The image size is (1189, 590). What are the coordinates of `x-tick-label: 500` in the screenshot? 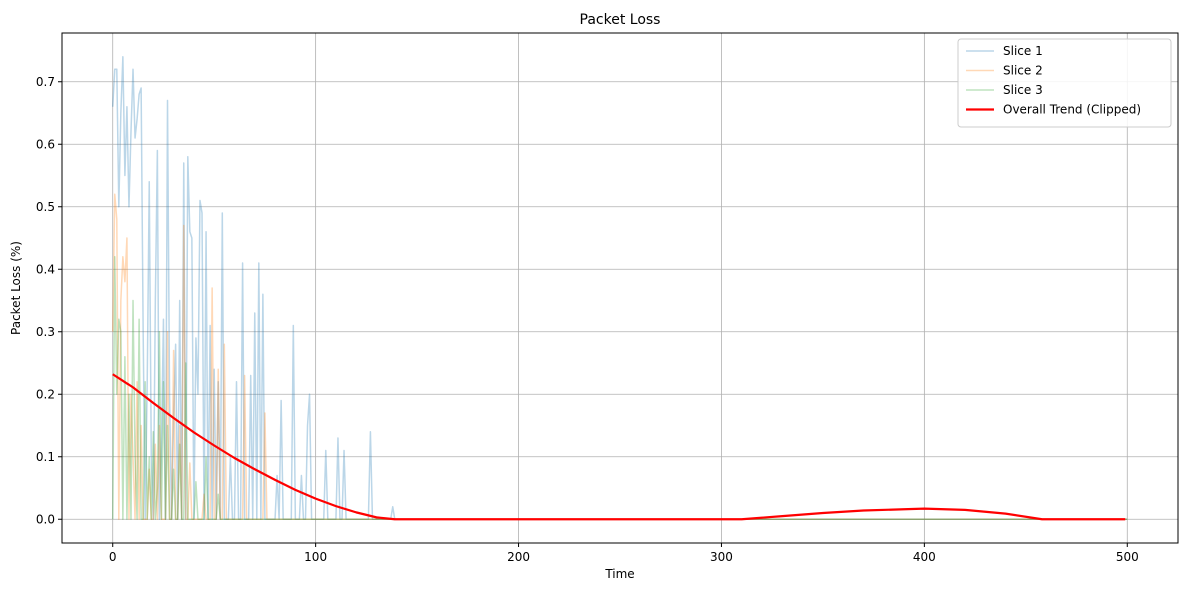 It's located at (1127, 557).